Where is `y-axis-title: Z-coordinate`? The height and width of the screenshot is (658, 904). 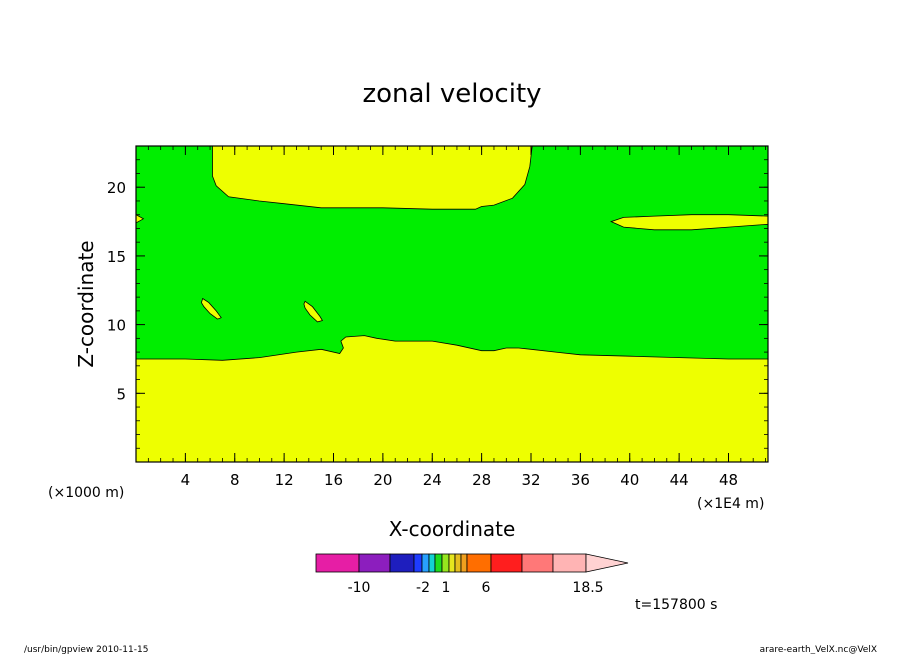
y-axis-title: Z-coordinate is located at coordinates (86, 303).